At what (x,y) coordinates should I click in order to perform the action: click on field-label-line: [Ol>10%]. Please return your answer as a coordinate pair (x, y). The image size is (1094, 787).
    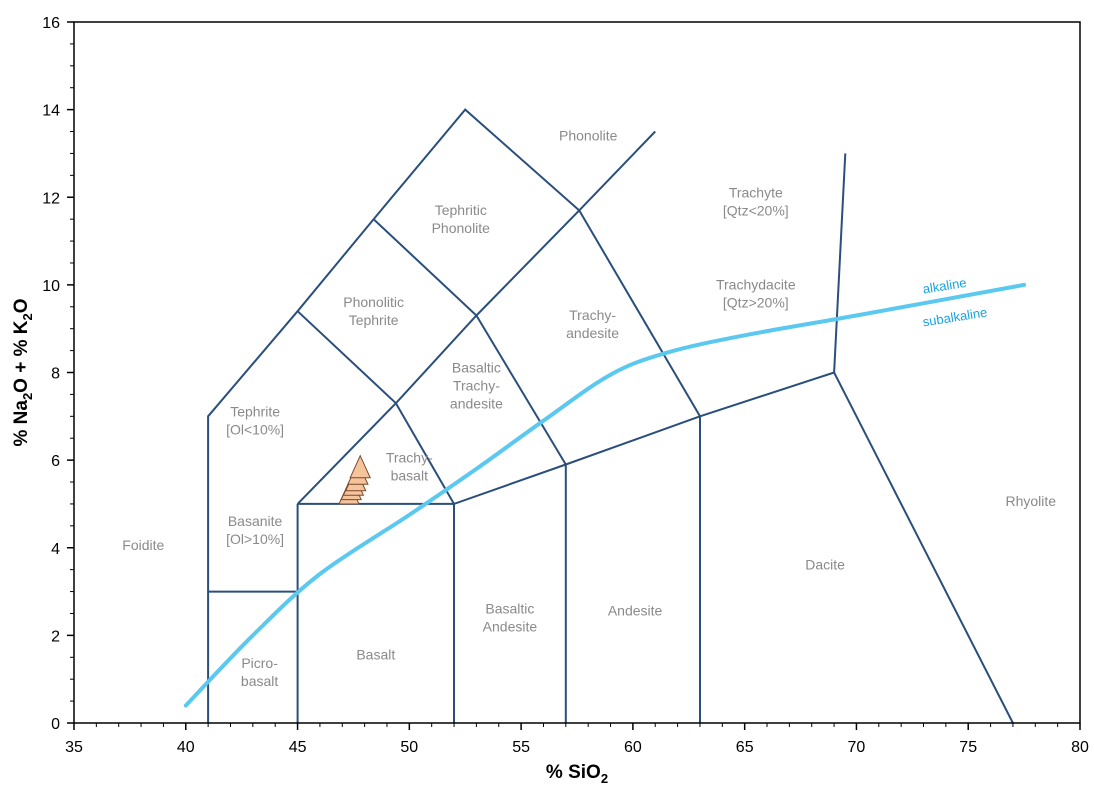
    Looking at the image, I should click on (255, 539).